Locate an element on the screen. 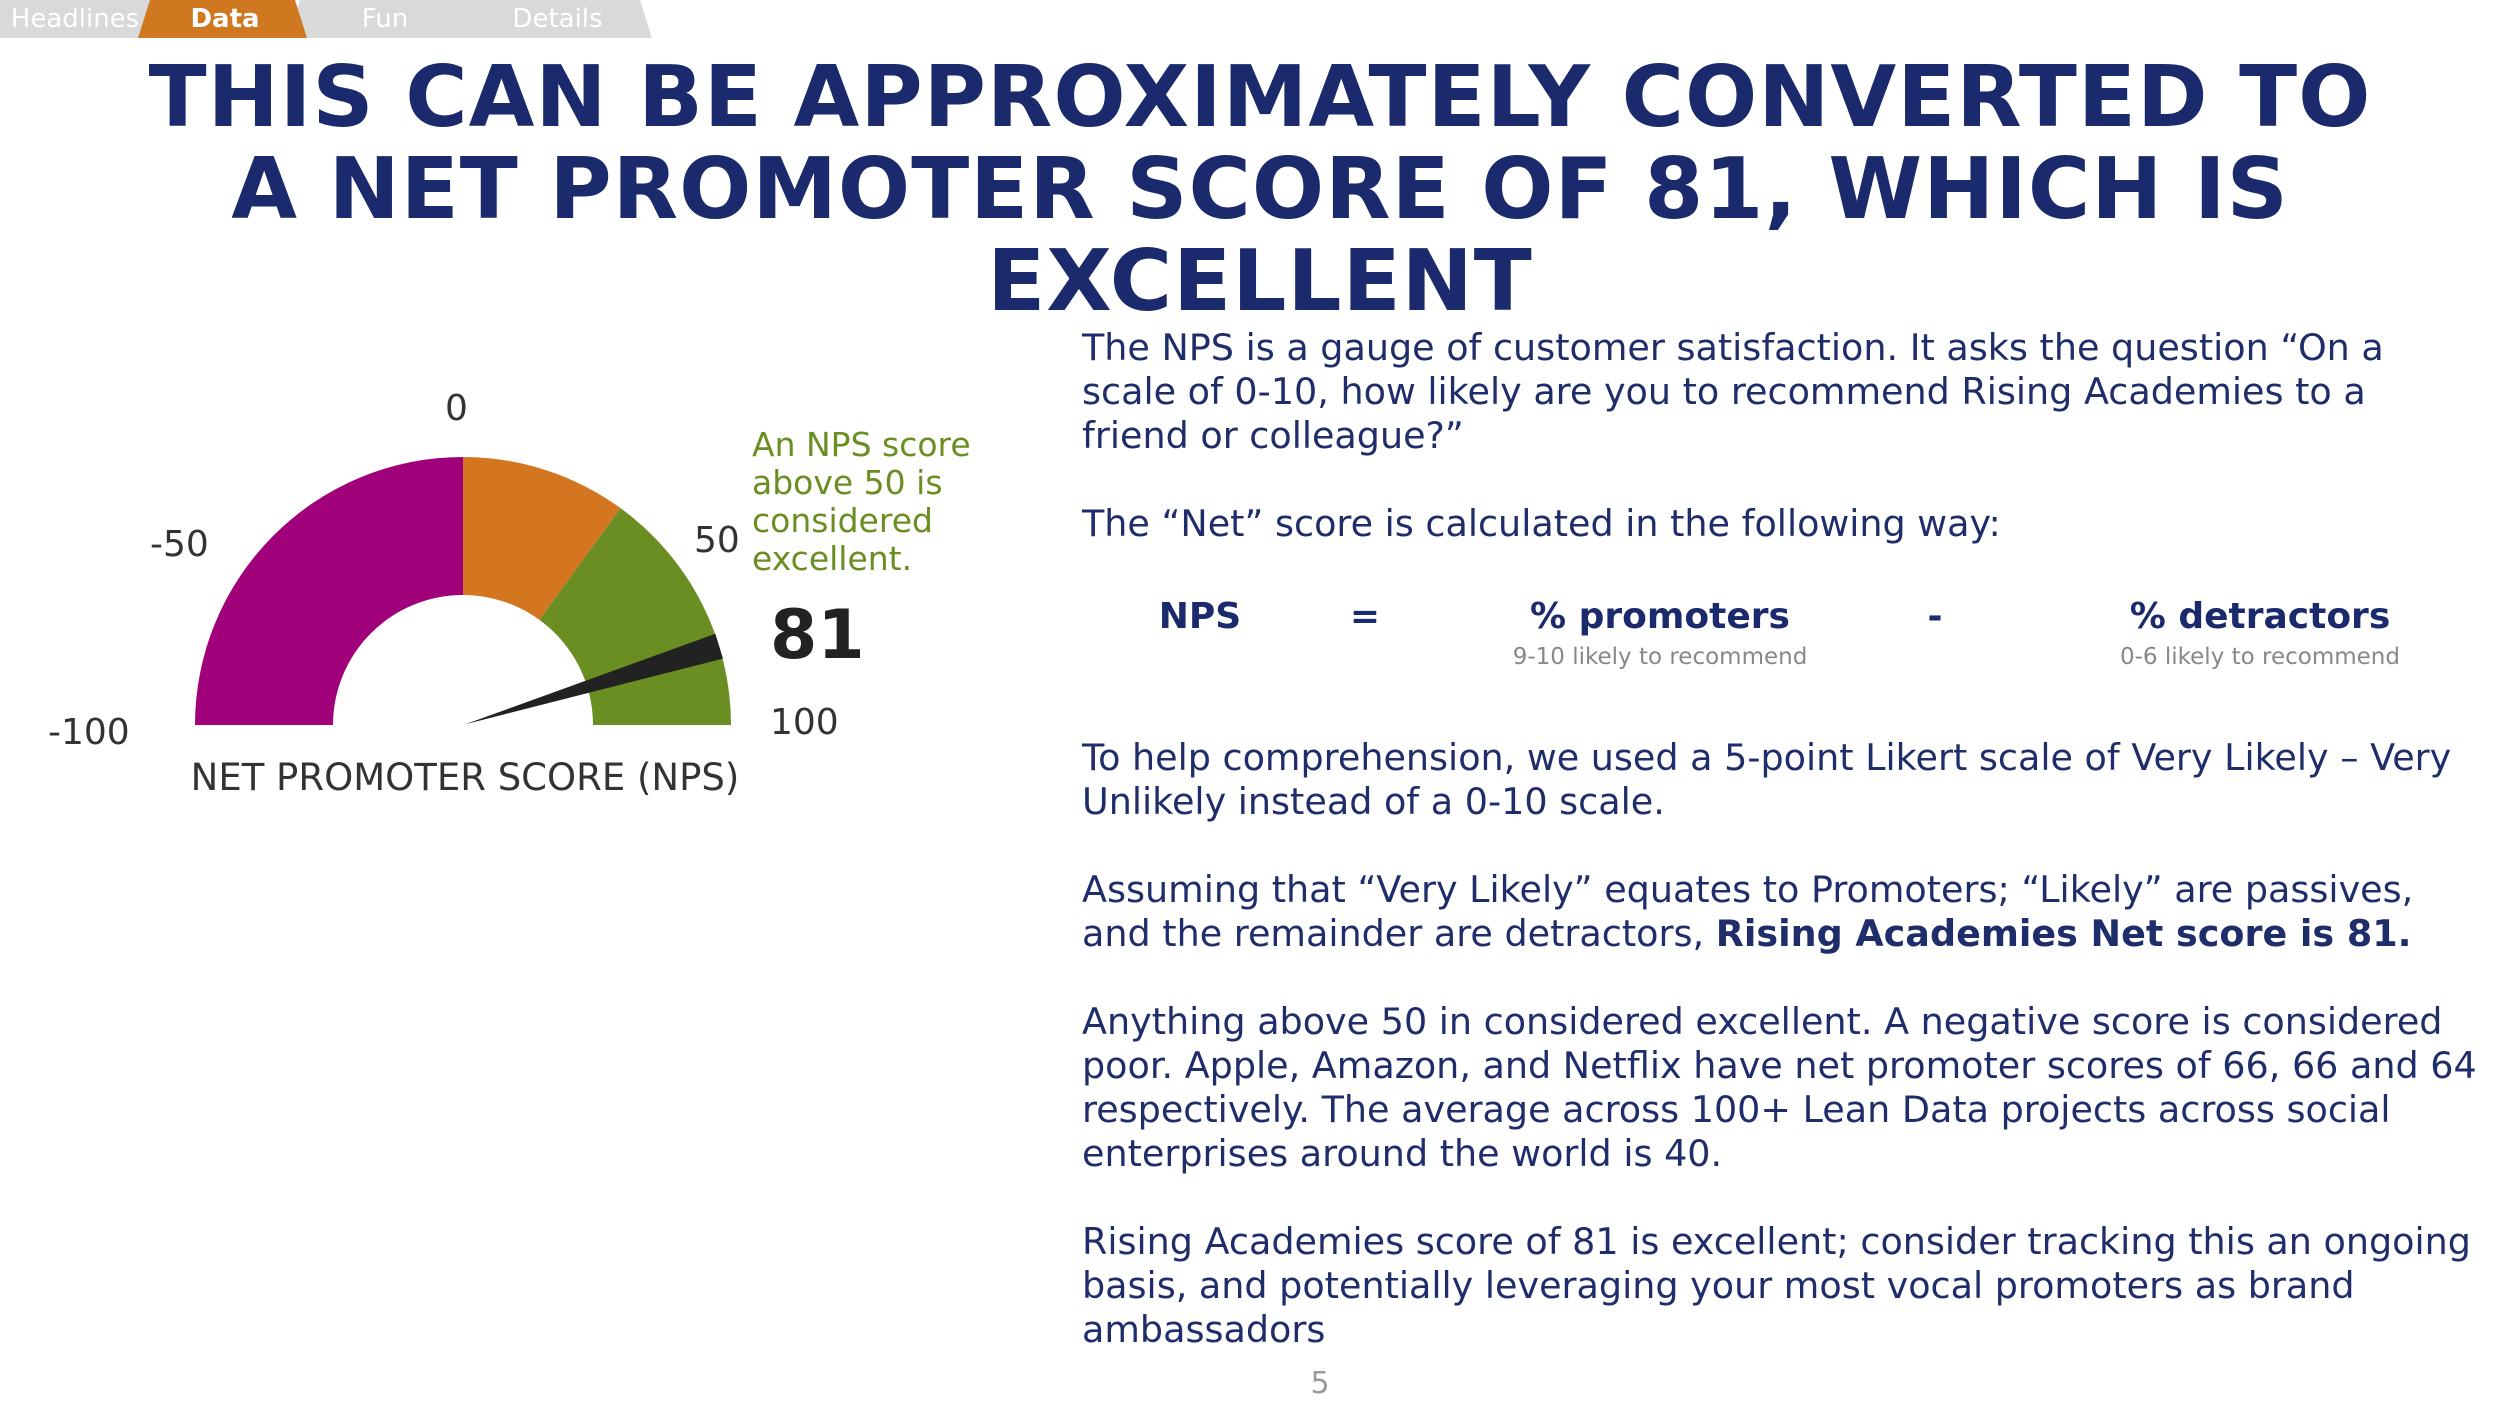  section-tab-bar: Headlines Data Fun Details is located at coordinates (330, 19).